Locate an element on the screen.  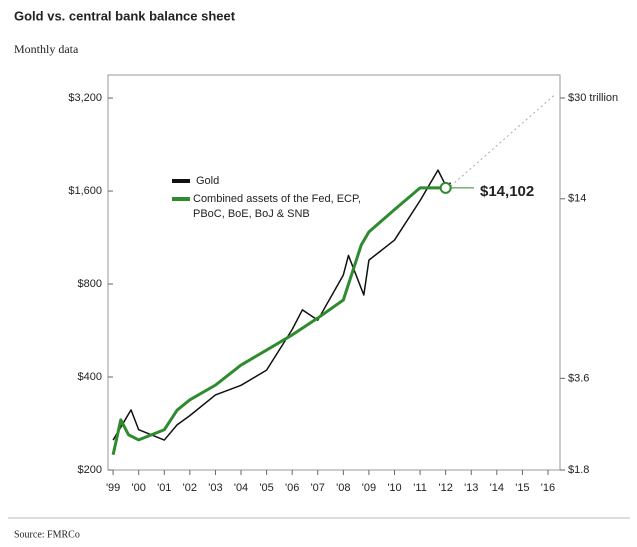
annotation: $14,102 is located at coordinates (507, 191).